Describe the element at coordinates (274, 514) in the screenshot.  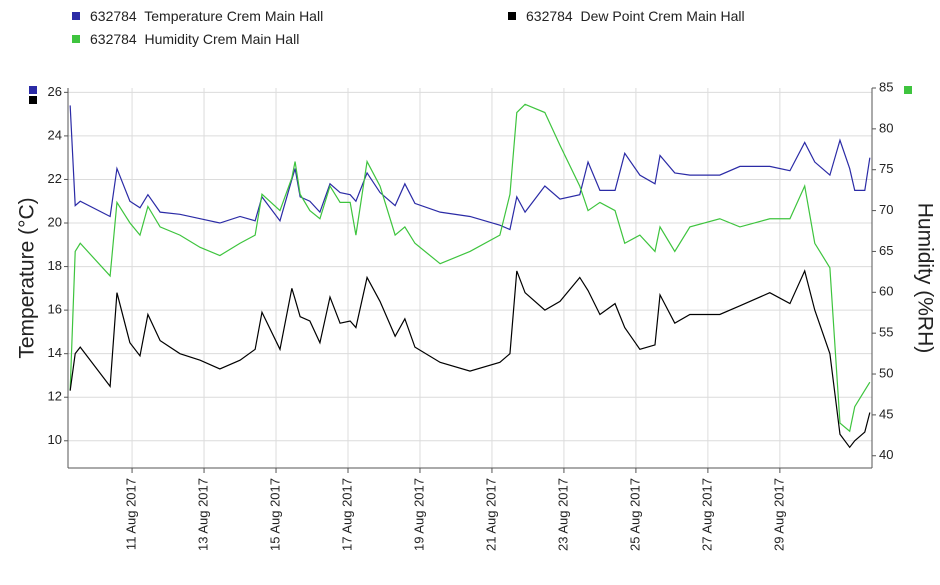
I see `x-tick-label: 15 Aug 2017` at that location.